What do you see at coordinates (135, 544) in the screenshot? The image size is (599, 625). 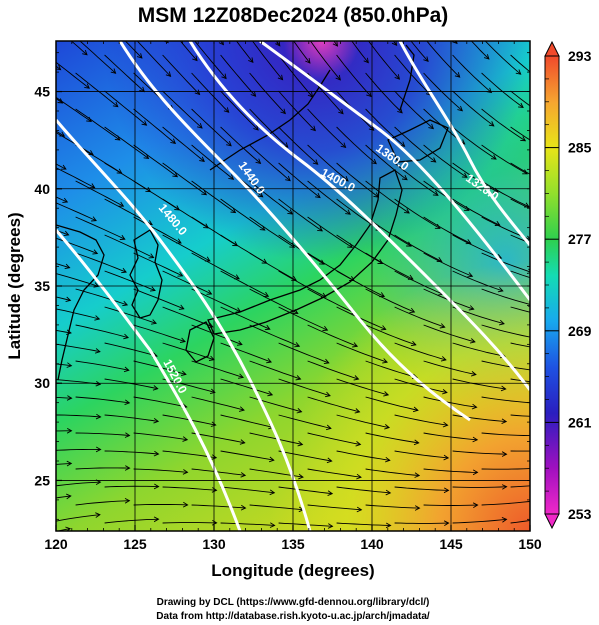 I see `x-tick-label: 125` at bounding box center [135, 544].